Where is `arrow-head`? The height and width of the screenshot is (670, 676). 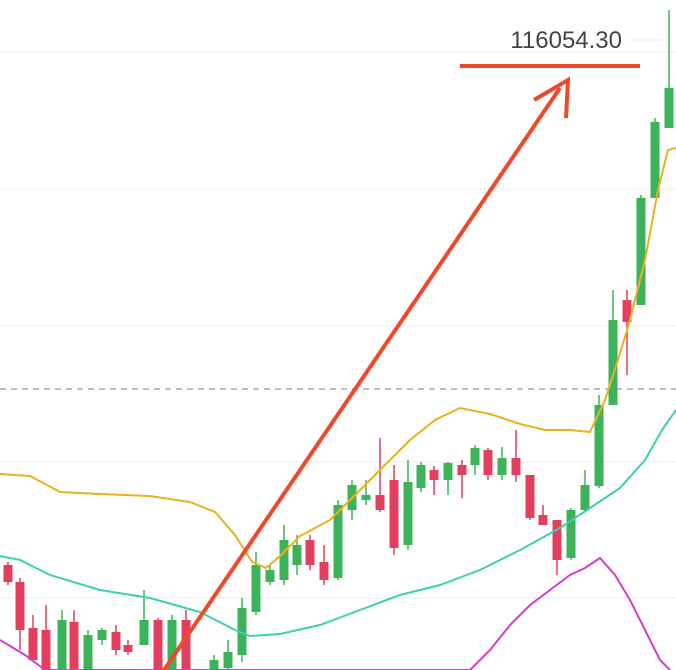 arrow-head is located at coordinates (551, 97).